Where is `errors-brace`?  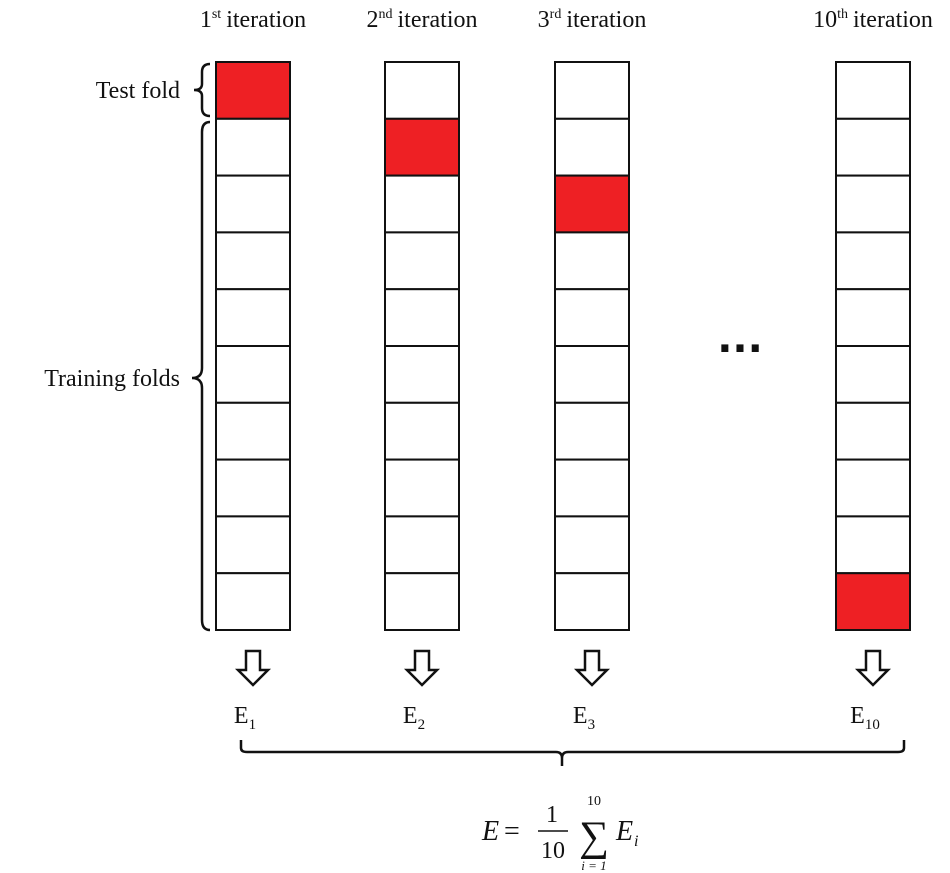 errors-brace is located at coordinates (572, 753).